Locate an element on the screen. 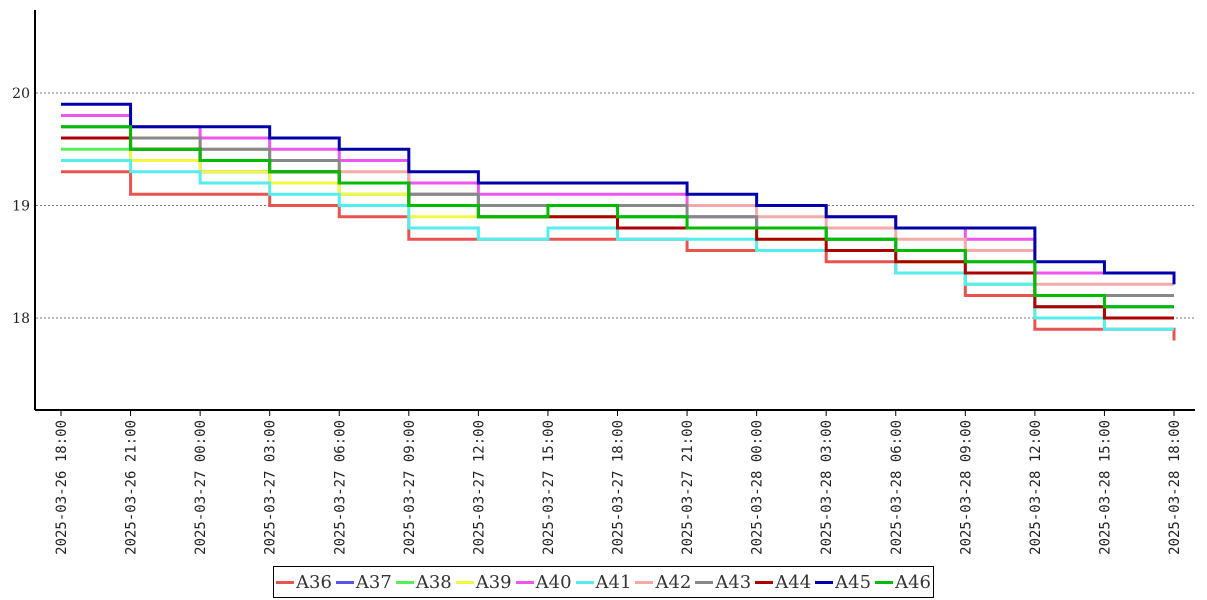 Image resolution: width=1207 pixels, height=600 pixels. legend-label: A41 is located at coordinates (613, 582).